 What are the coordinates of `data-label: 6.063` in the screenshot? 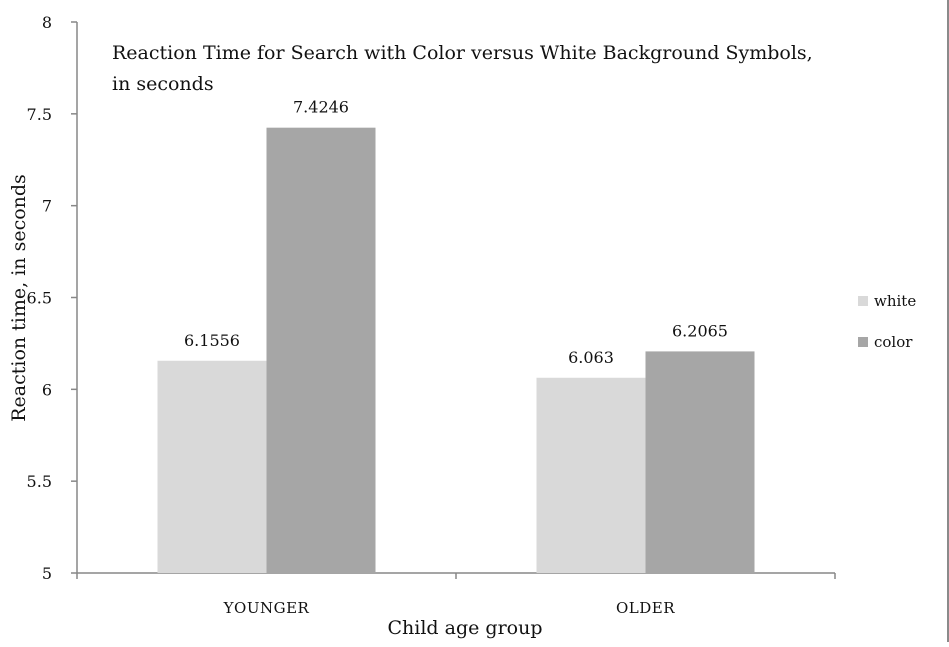 It's located at (591, 357).